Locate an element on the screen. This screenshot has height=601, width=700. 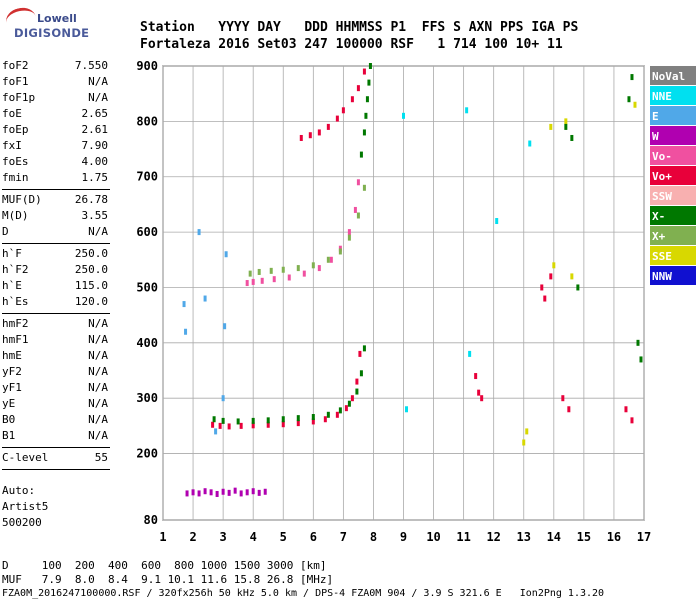
x-tick-label: 15 is located at coordinates (584, 537).